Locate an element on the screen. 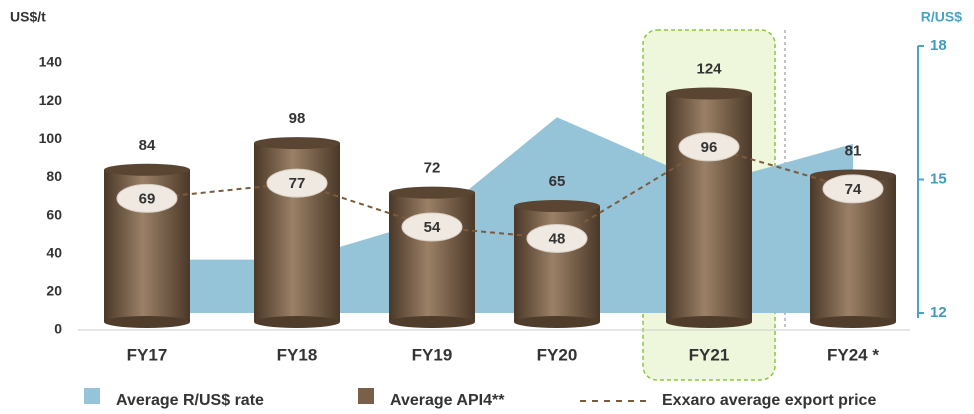 This screenshot has height=414, width=974. y-tick-label: 100 is located at coordinates (51, 138).